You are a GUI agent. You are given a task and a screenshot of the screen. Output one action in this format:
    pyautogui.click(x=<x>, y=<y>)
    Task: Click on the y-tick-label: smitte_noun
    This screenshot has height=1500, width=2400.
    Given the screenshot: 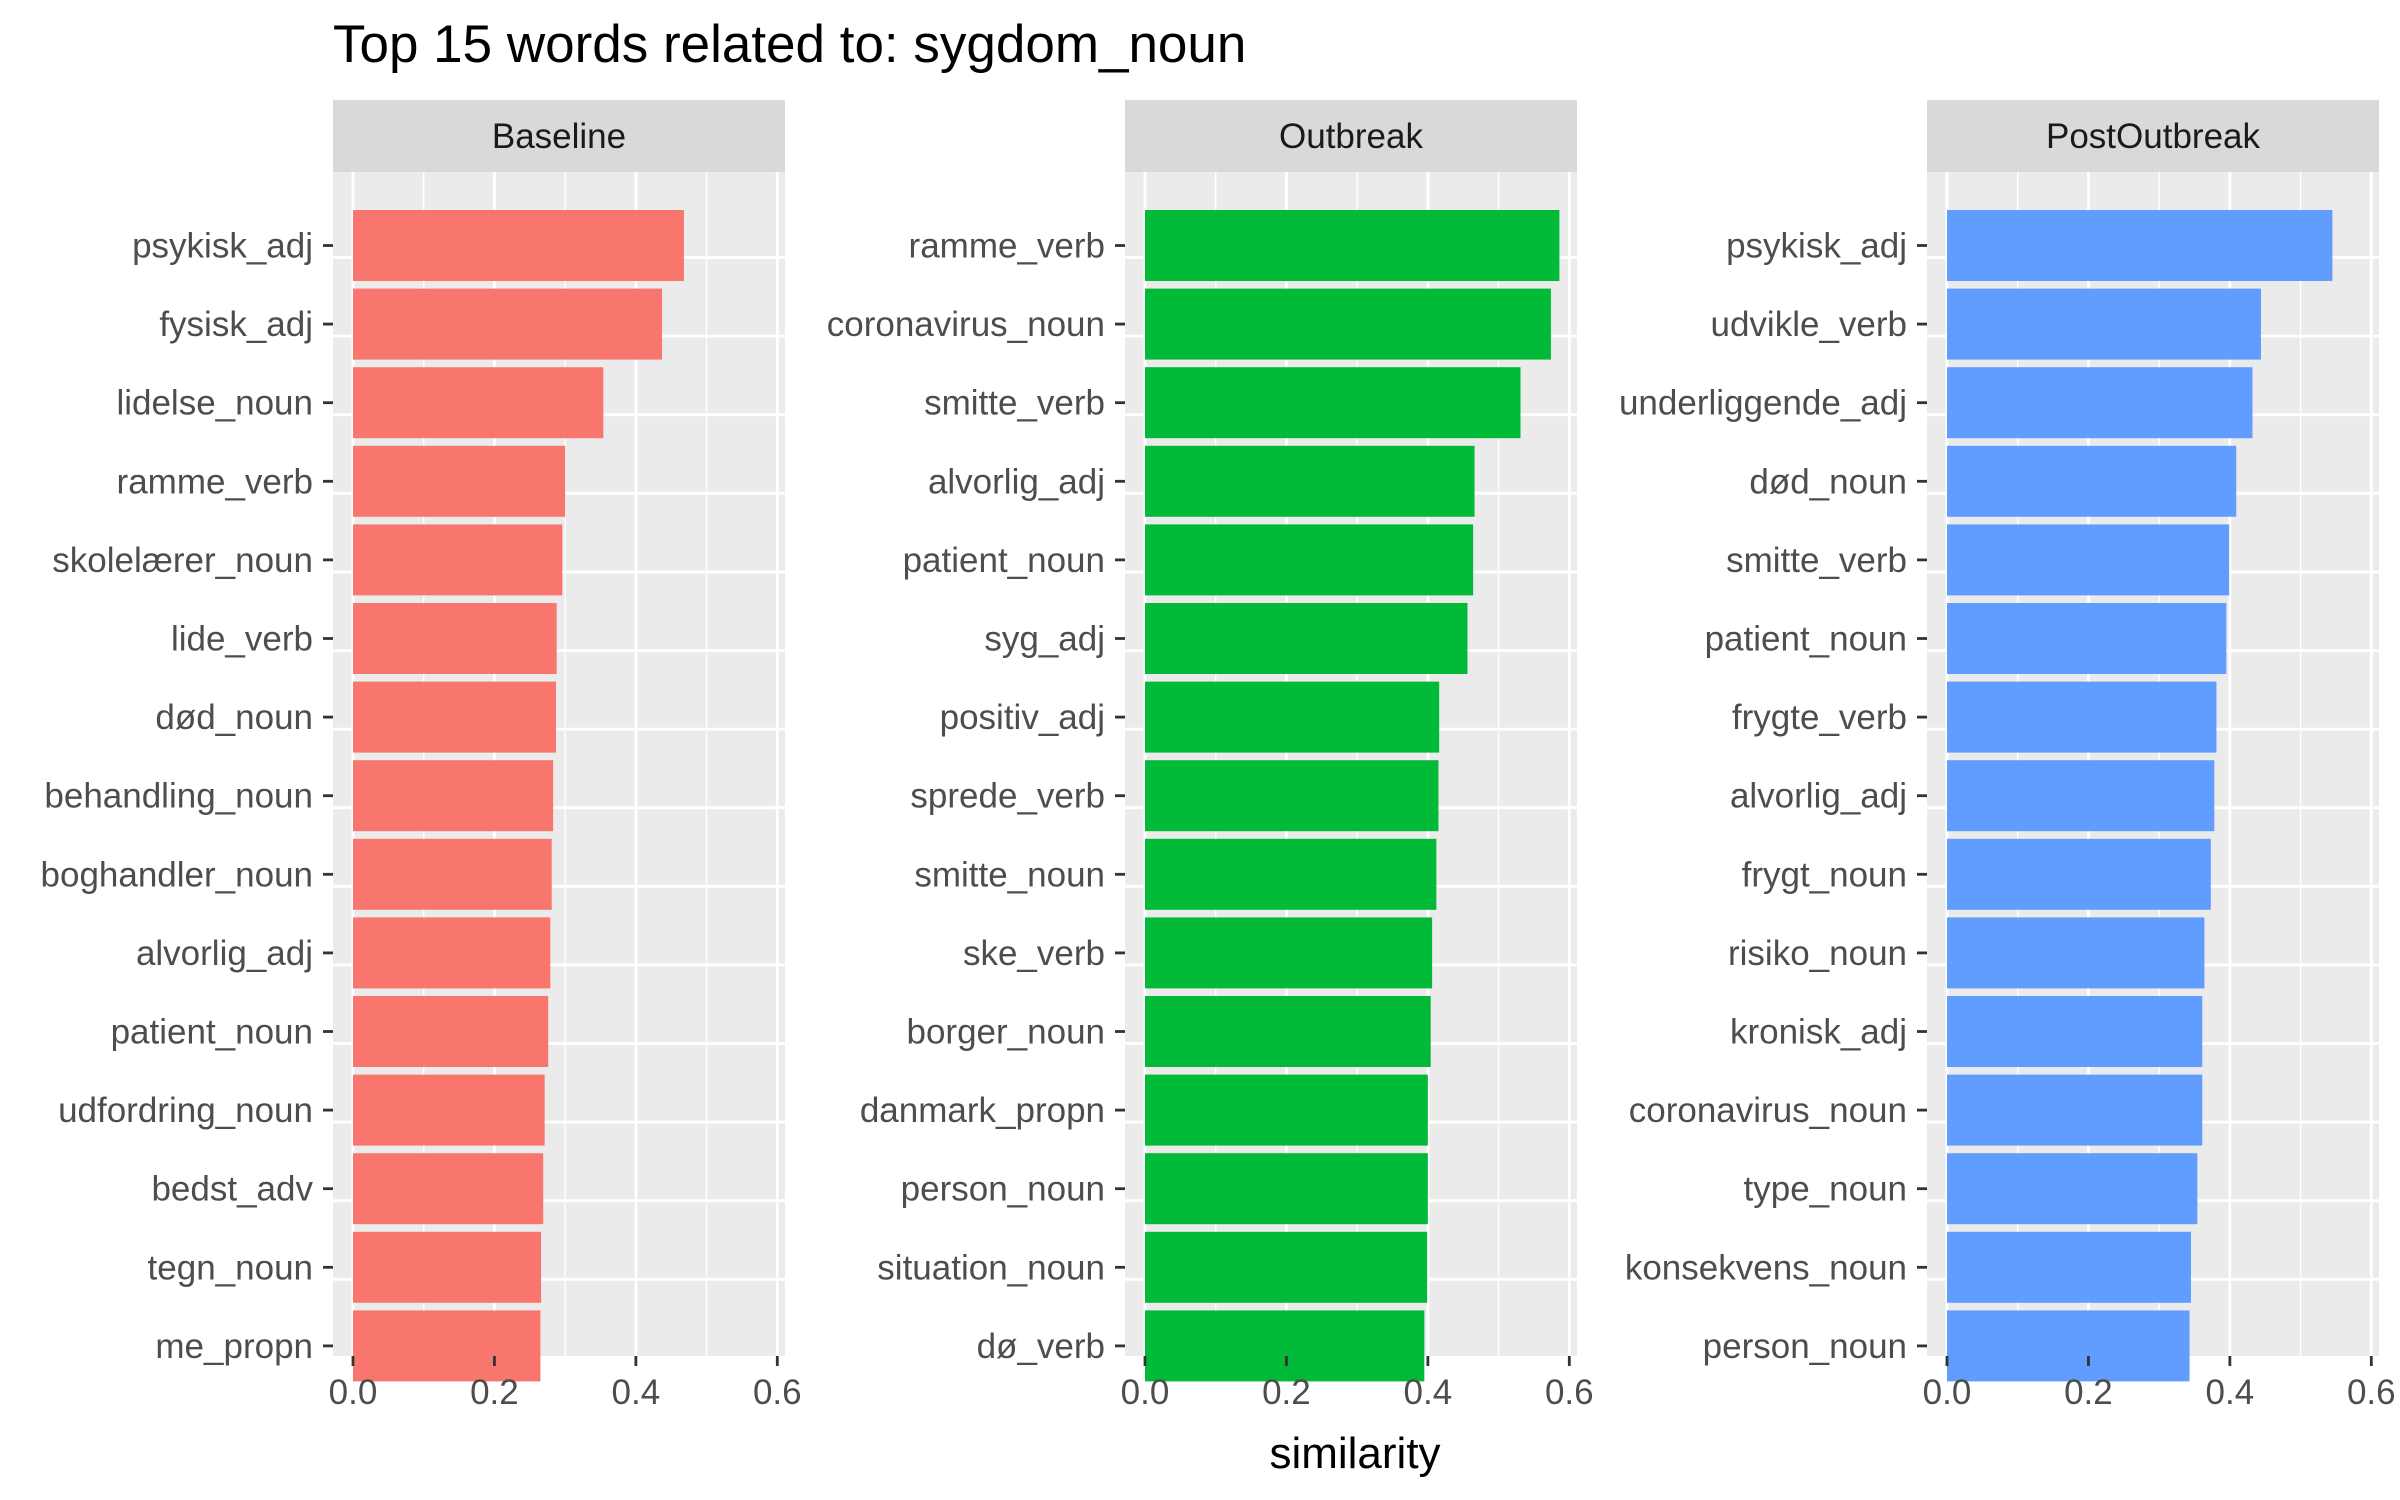 What is the action you would take?
    pyautogui.click(x=1009, y=874)
    